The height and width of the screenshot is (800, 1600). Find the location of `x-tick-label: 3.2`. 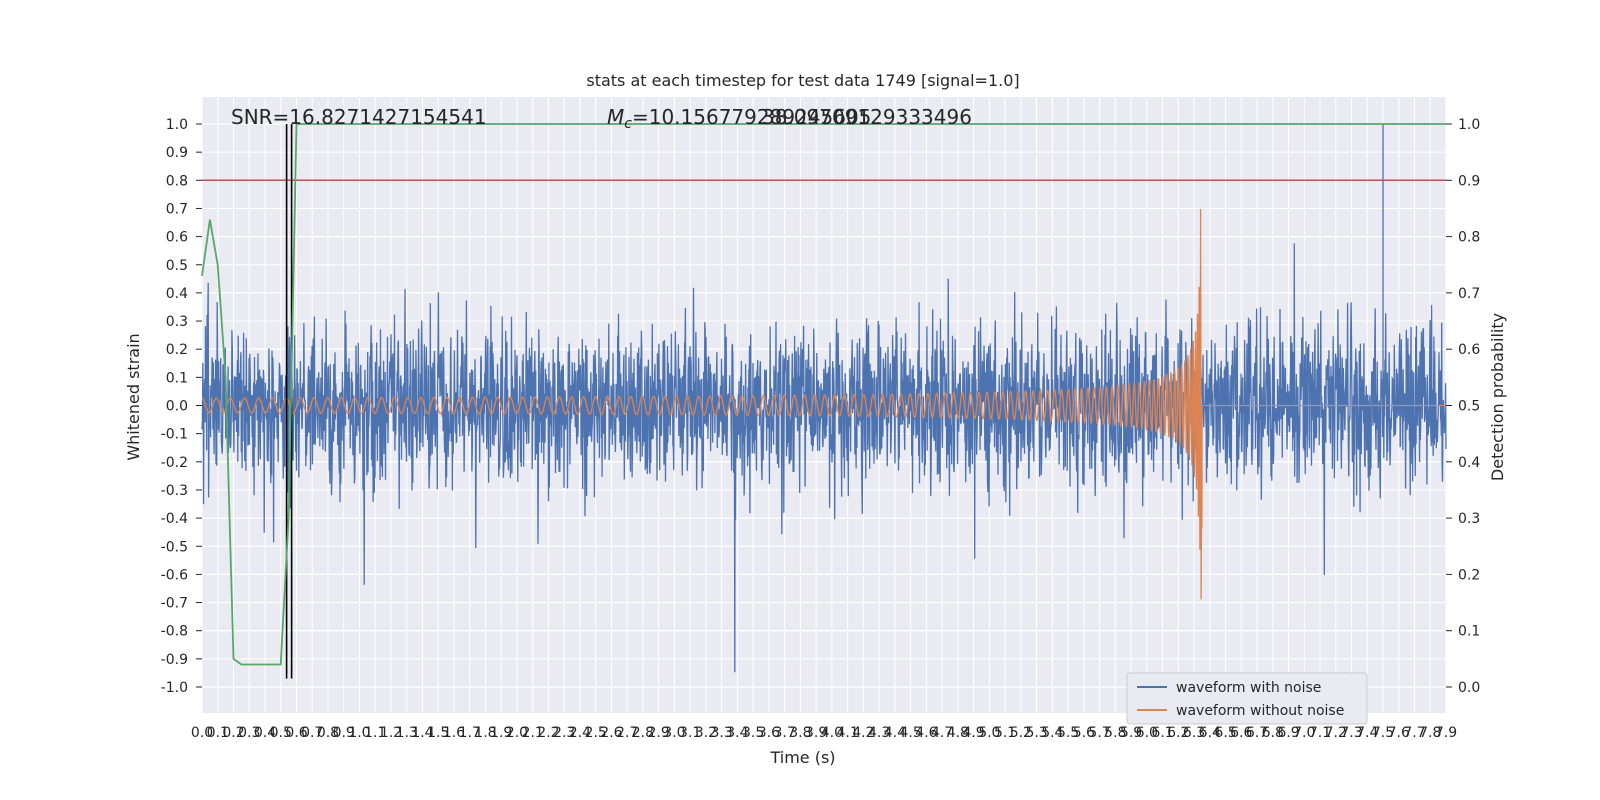

x-tick-label: 3.2 is located at coordinates (706, 733).